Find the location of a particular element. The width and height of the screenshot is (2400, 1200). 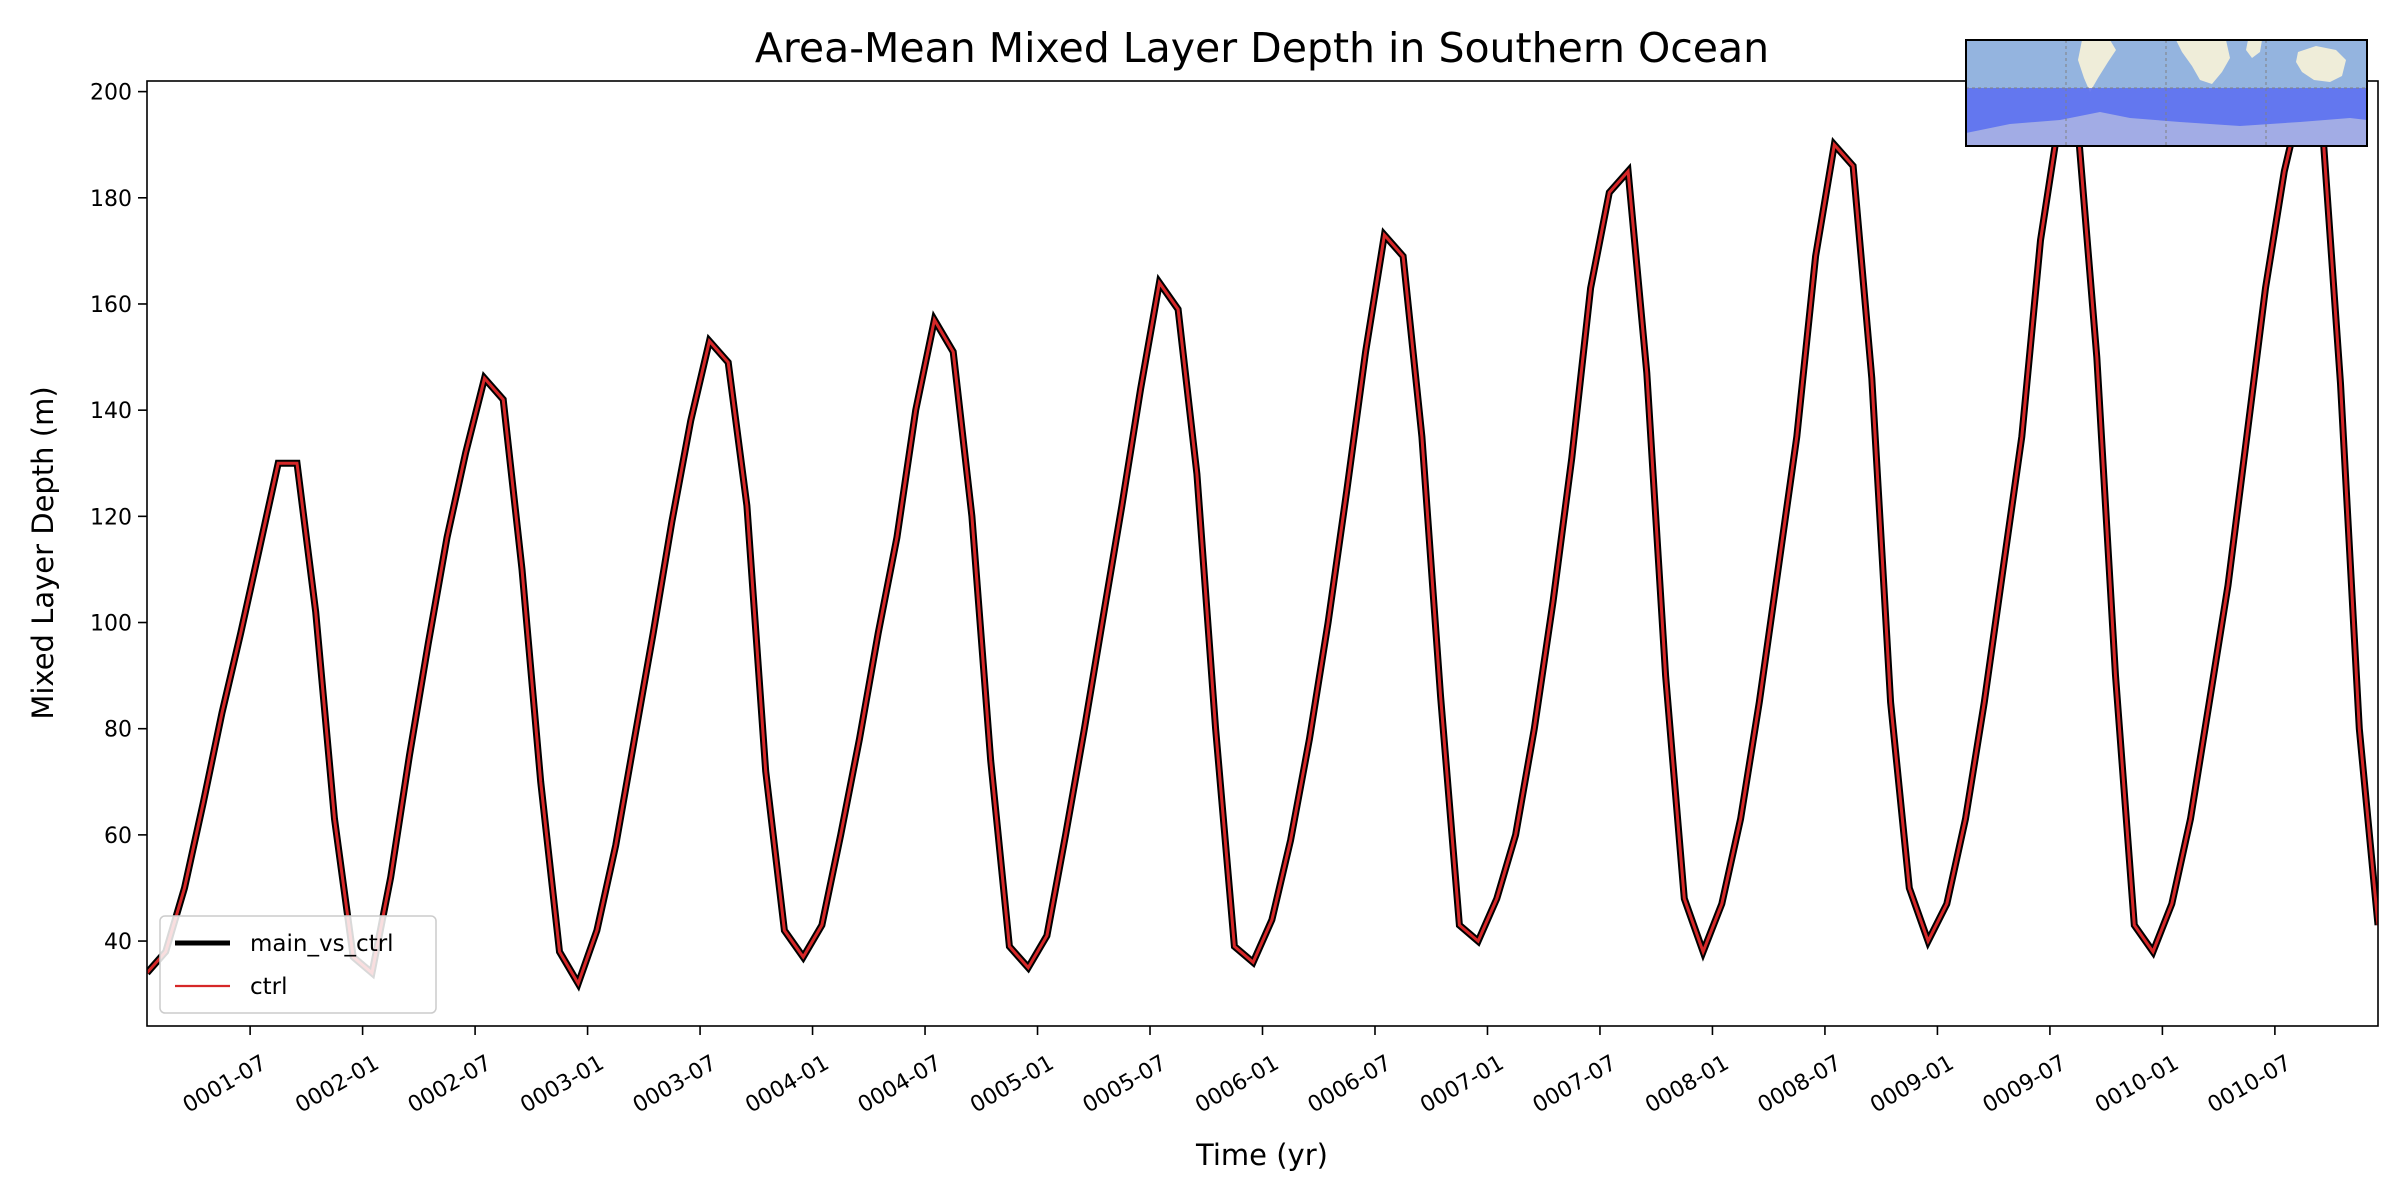

y-tick-label: 200 is located at coordinates (111, 93).